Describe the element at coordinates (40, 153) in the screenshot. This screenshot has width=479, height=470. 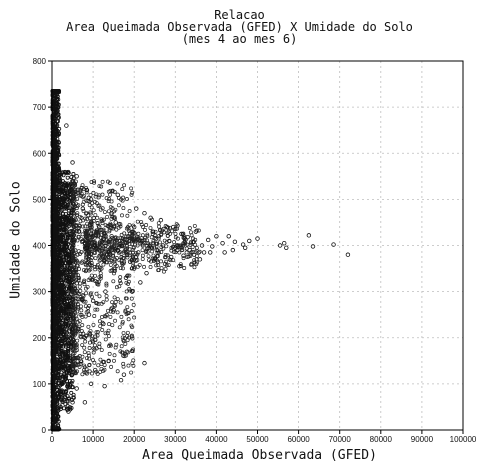
I see `y-tick-label: 600` at that location.